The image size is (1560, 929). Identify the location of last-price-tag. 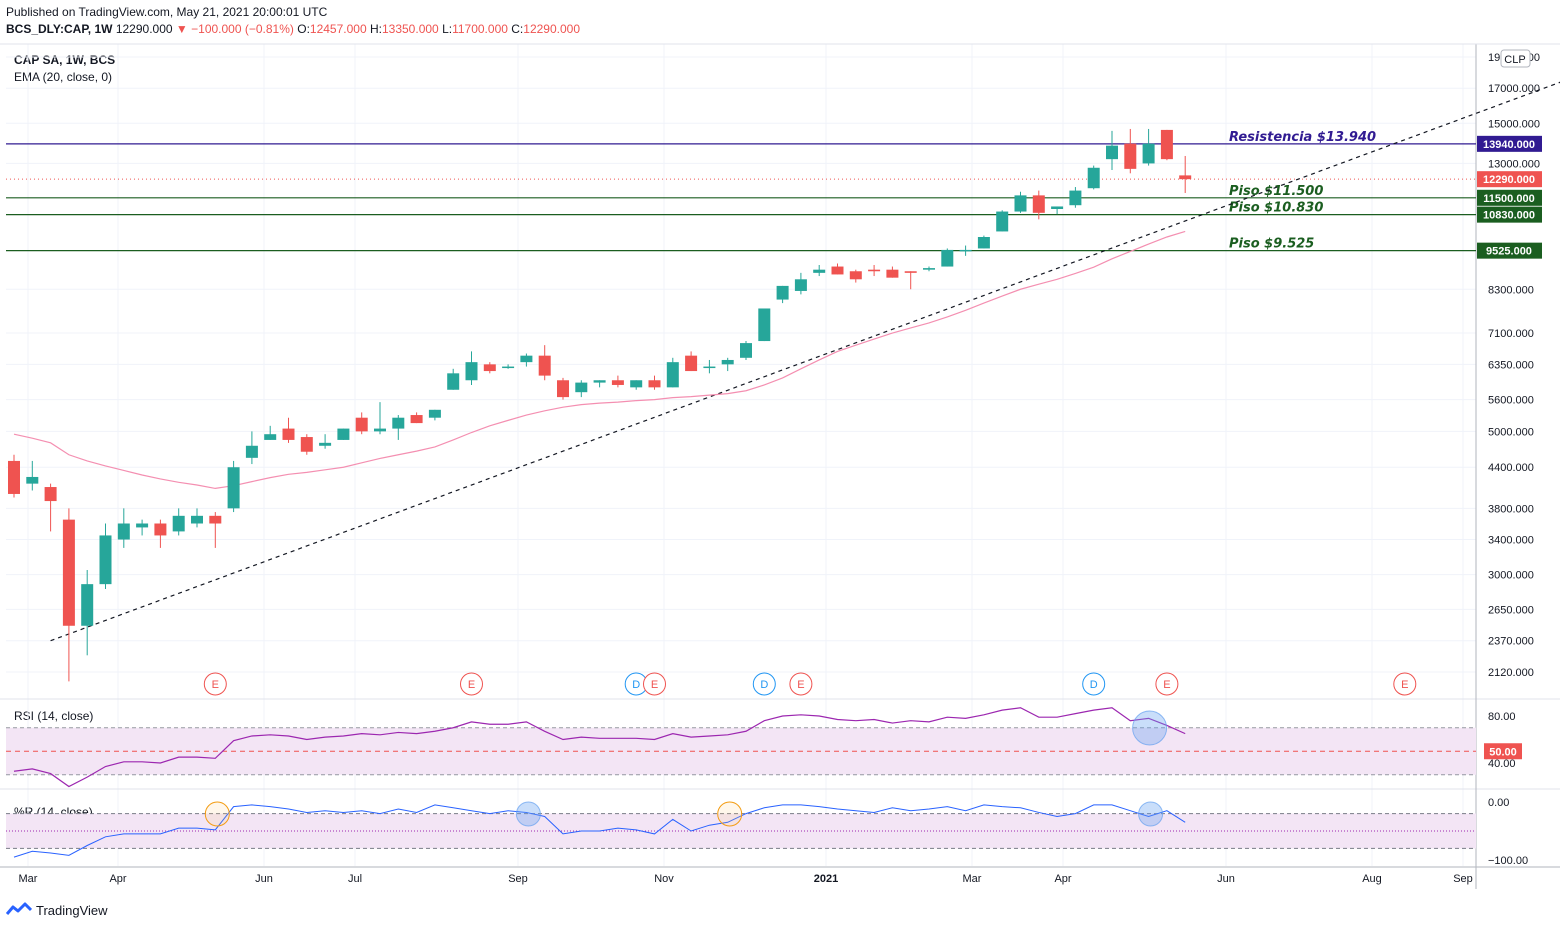
(1509, 179).